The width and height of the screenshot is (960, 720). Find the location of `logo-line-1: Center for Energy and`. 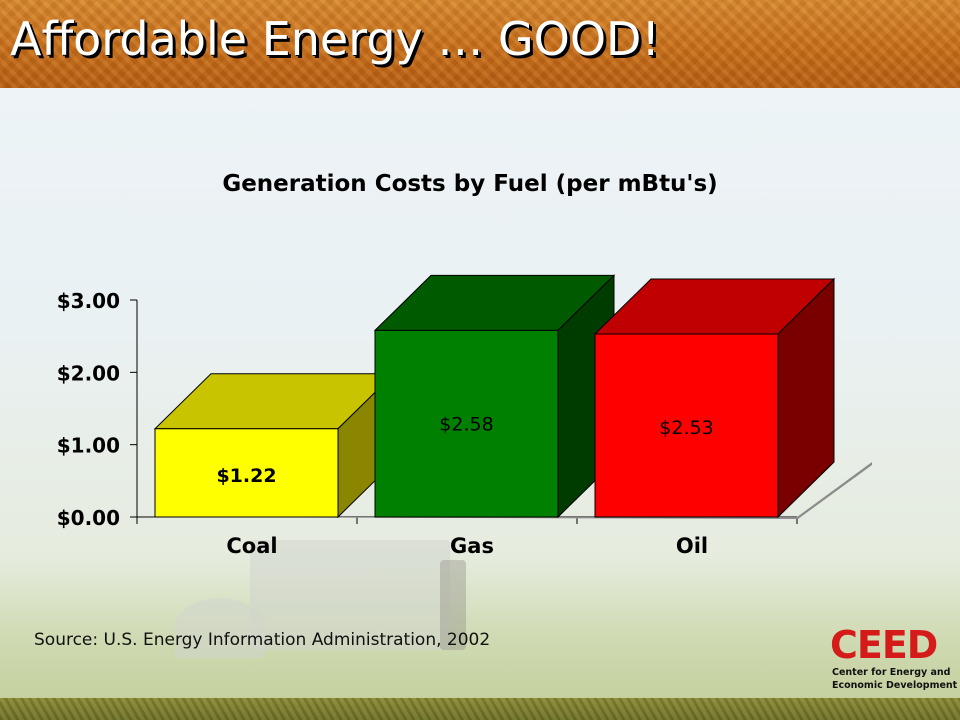

logo-line-1: Center for Energy and is located at coordinates (891, 672).